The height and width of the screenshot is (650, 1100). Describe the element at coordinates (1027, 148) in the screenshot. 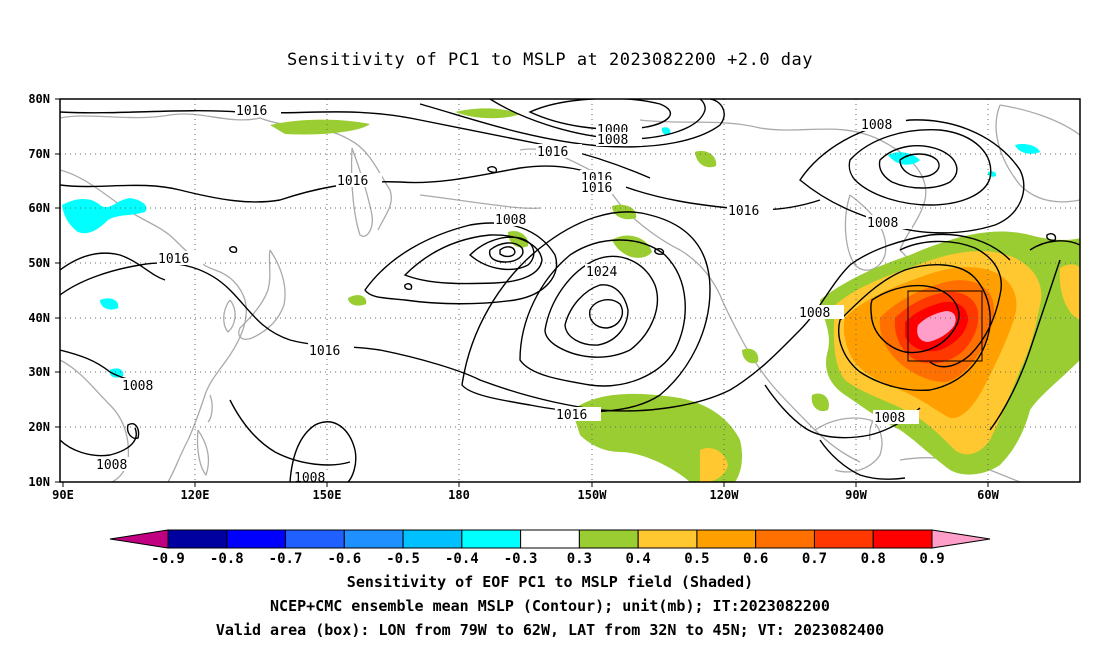

I see `neg-greenland` at that location.